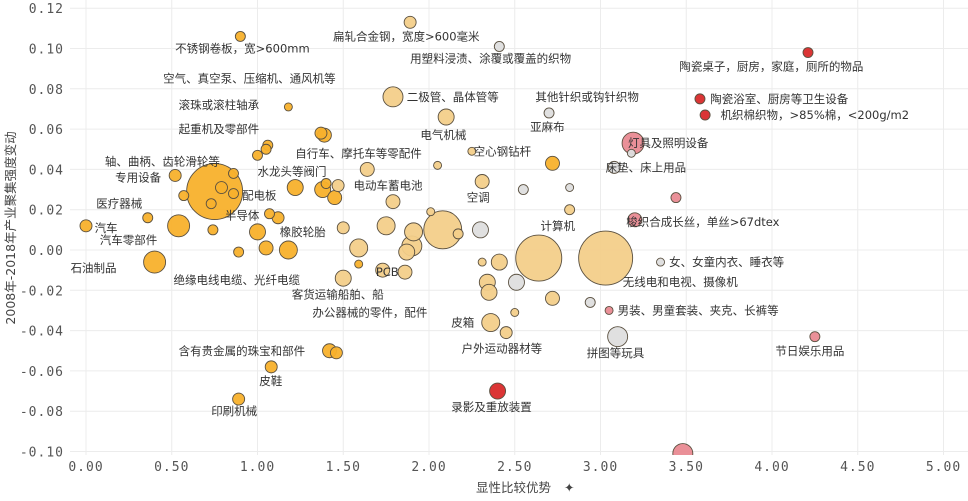 The width and height of the screenshot is (968, 501). What do you see at coordinates (668, 143) in the screenshot?
I see `bubble-annotation: 灯具及照明设备` at bounding box center [668, 143].